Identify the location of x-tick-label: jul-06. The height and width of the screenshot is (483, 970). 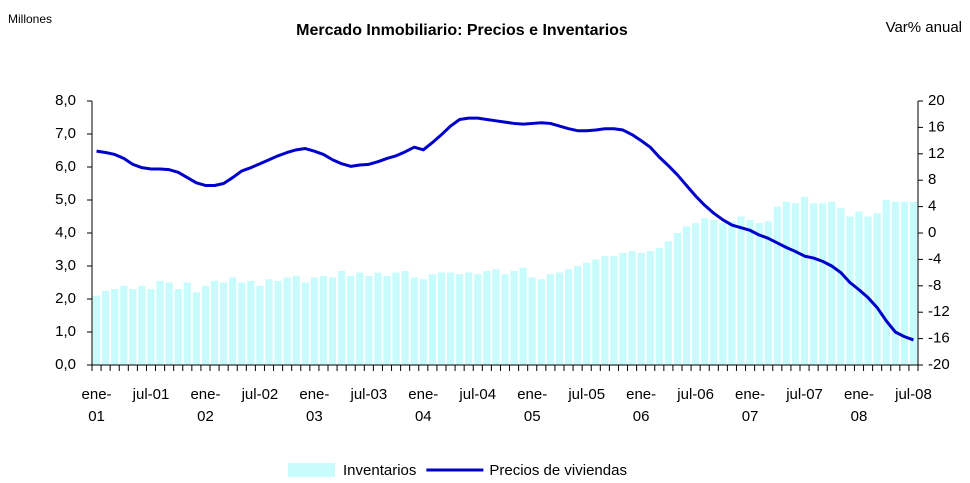
(695, 394).